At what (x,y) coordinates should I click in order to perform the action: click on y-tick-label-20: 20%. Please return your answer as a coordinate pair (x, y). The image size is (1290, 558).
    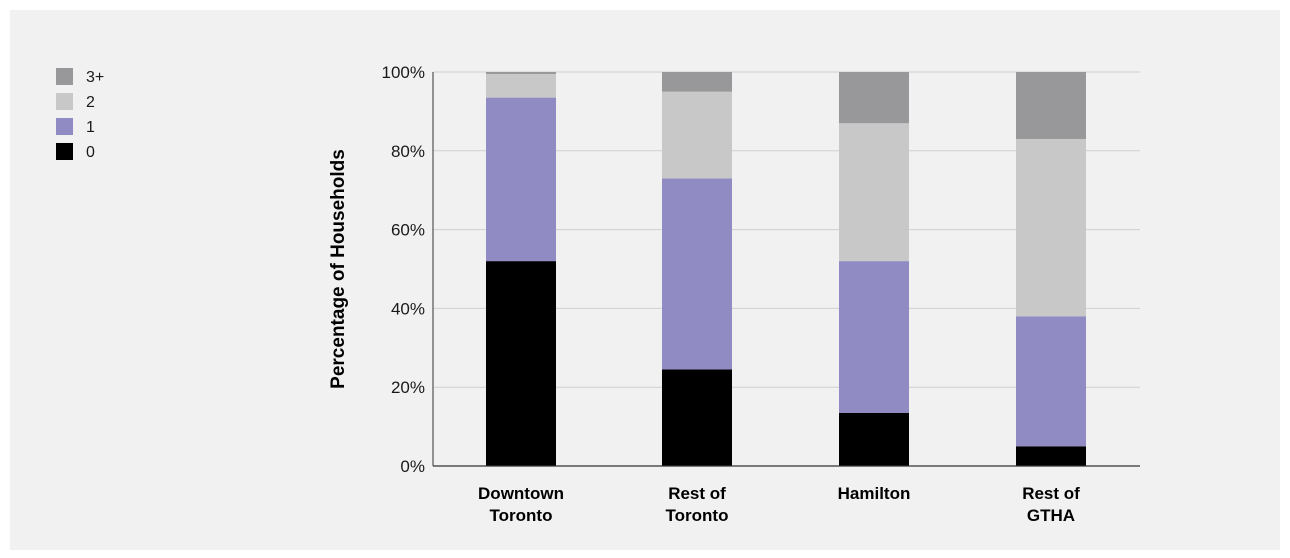
    Looking at the image, I should click on (408, 387).